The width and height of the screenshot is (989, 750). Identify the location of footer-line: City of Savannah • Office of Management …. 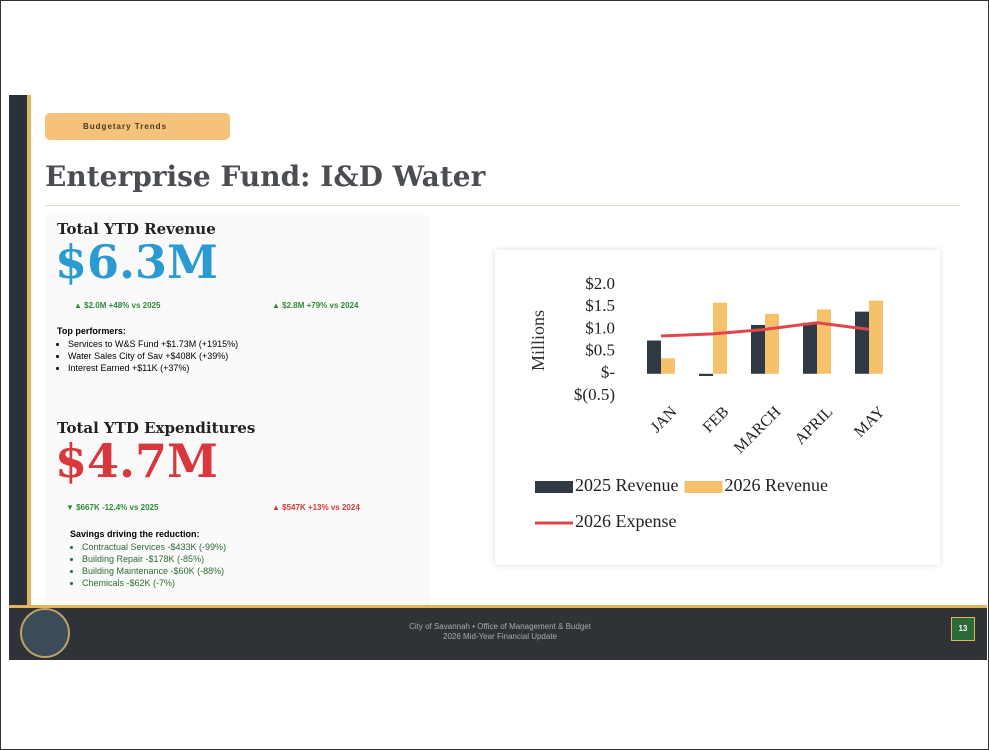
(500, 626).